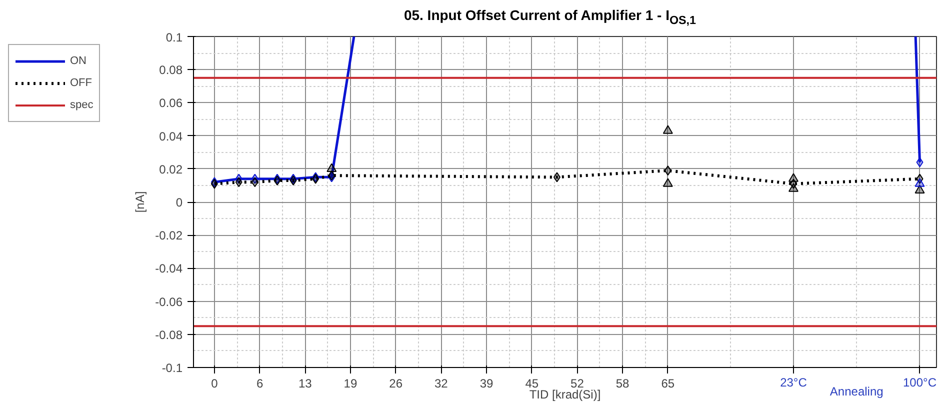 The width and height of the screenshot is (944, 403). Describe the element at coordinates (172, 368) in the screenshot. I see `y-tick-label: -0.1` at that location.